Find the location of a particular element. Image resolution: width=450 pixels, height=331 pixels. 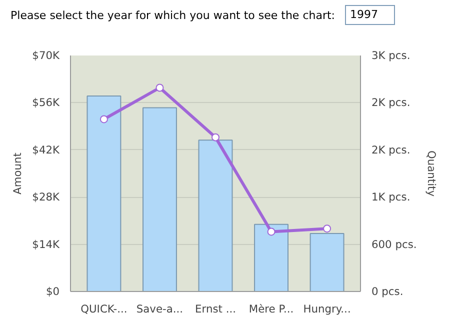

y2-tick-label: 600 pcs. is located at coordinates (394, 244).